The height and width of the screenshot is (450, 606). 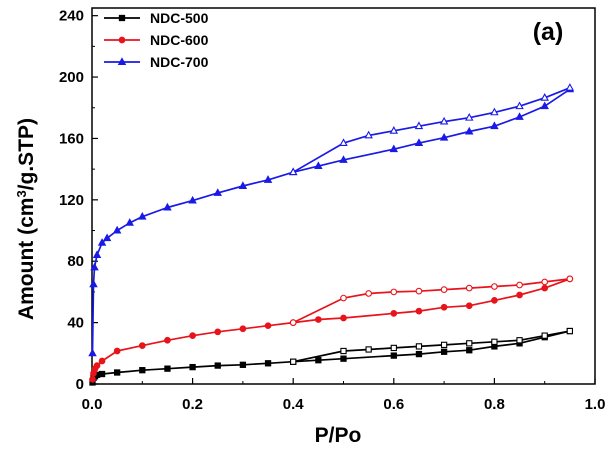 I want to click on y-tick-label: 240, so click(x=71, y=16).